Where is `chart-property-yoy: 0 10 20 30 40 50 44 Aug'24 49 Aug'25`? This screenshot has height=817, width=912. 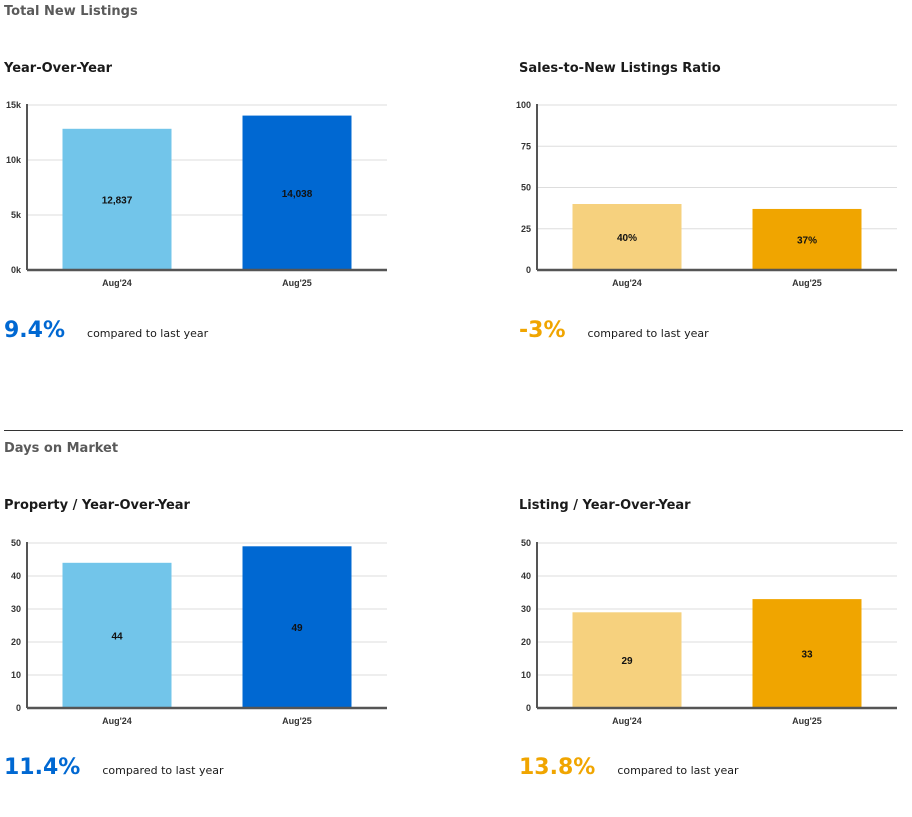 chart-property-yoy: 0 10 20 30 40 50 44 Aug'24 49 Aug'25 is located at coordinates (199, 632).